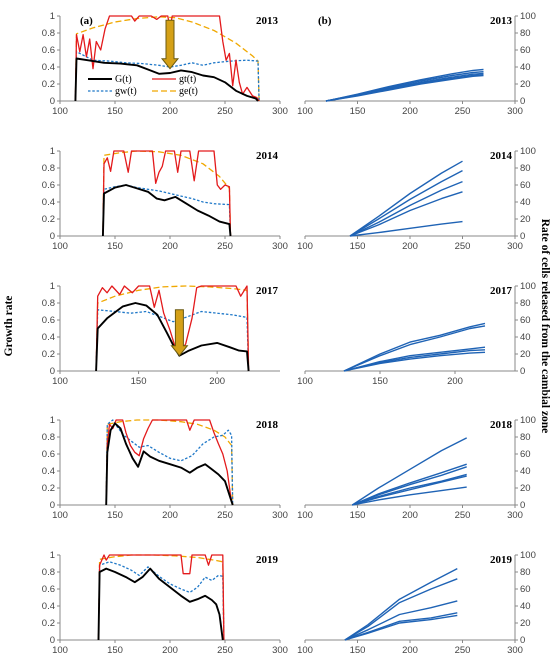 This screenshot has height=667, width=550. I want to click on panel-a-2017: 100 150 200 0 0.2 0.4 0.6 0.8 1 2017, so click(161, 334).